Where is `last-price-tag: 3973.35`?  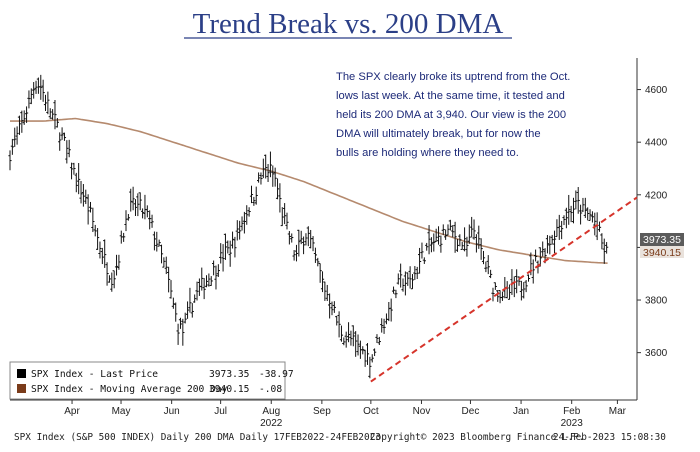 last-price-tag: 3973.35 is located at coordinates (662, 240).